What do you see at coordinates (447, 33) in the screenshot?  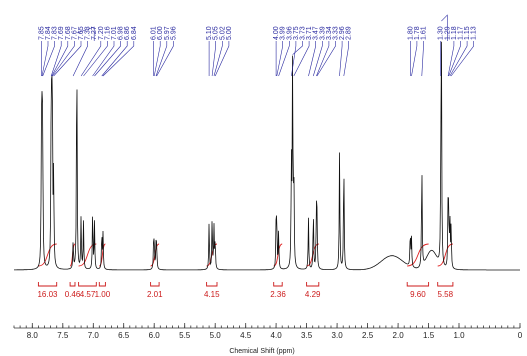 I see `peak-label: 1.29` at bounding box center [447, 33].